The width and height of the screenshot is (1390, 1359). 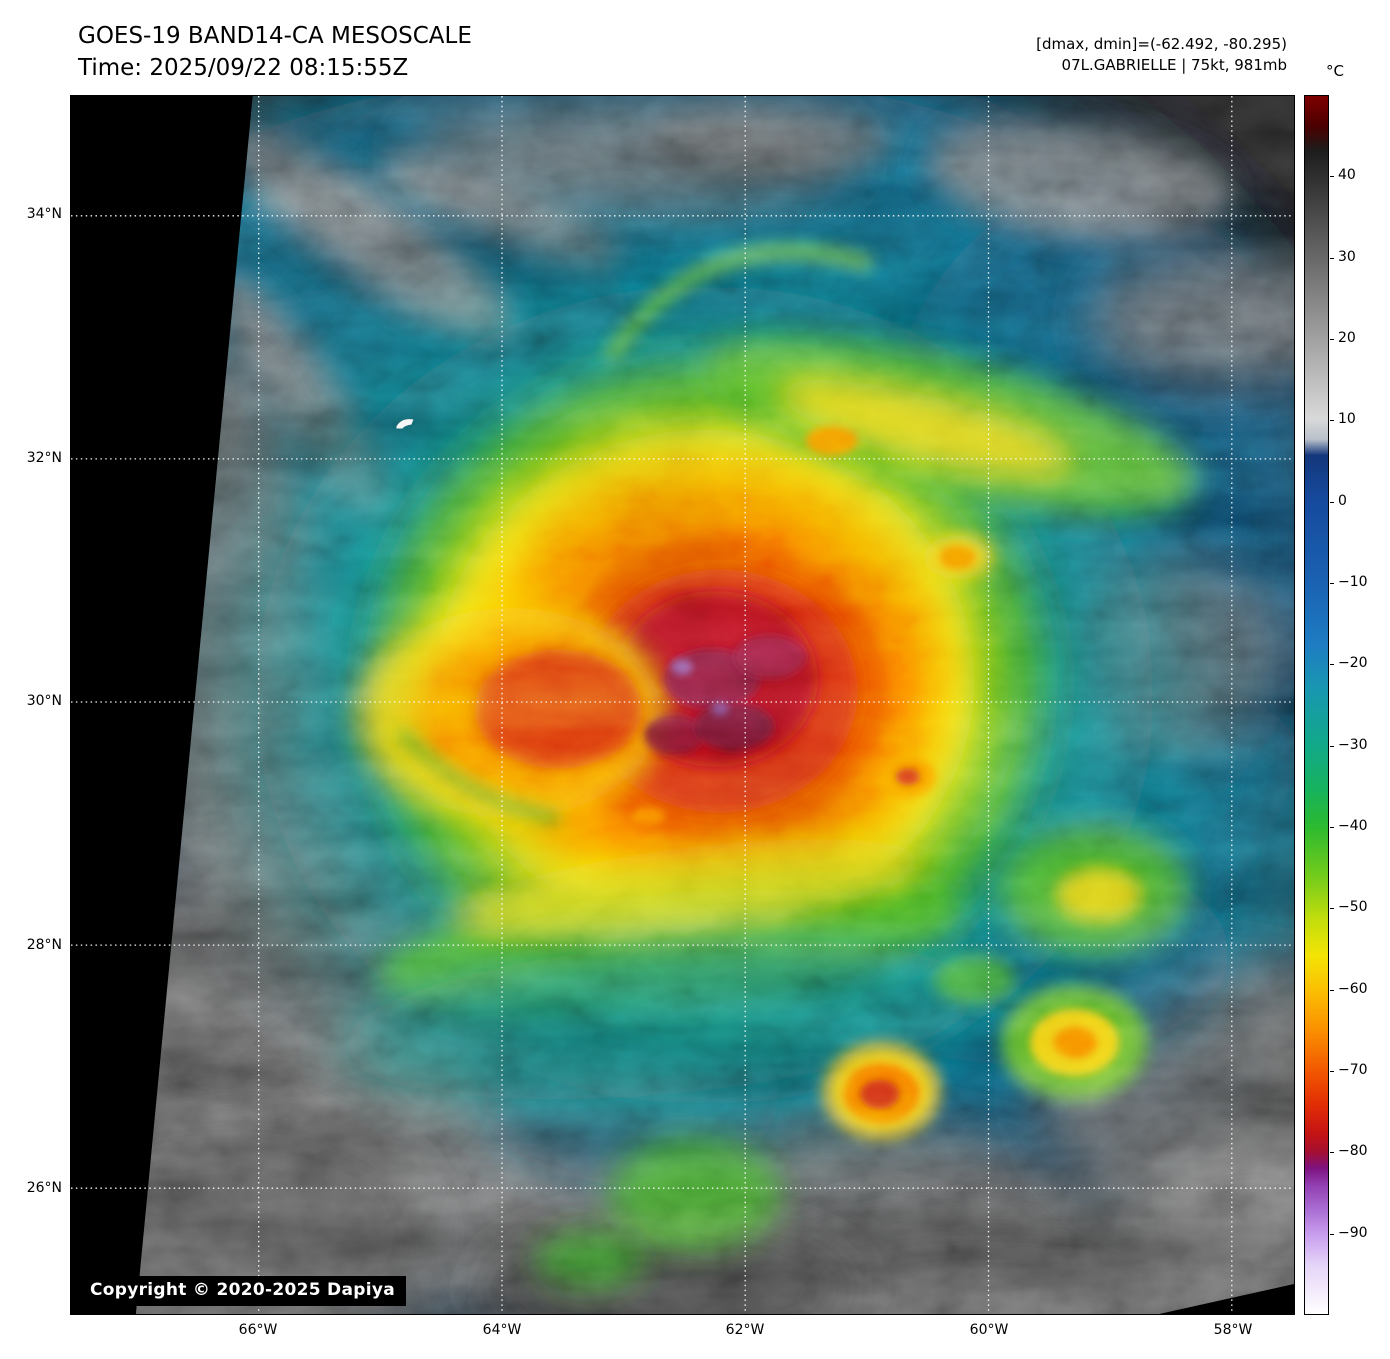 What do you see at coordinates (1353, 826) in the screenshot?
I see `colorbar-tick-label: −40` at bounding box center [1353, 826].